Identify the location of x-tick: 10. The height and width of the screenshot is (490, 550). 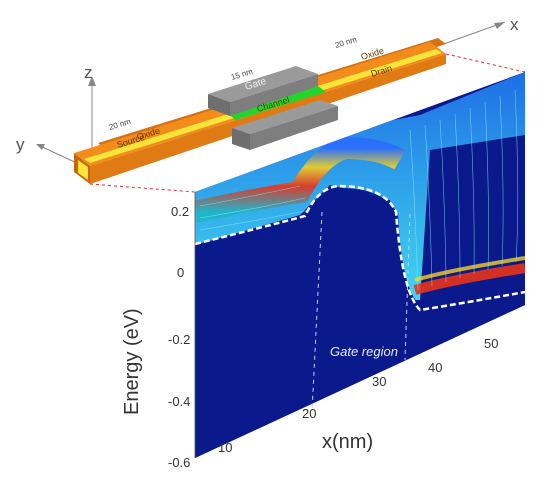
(225, 447).